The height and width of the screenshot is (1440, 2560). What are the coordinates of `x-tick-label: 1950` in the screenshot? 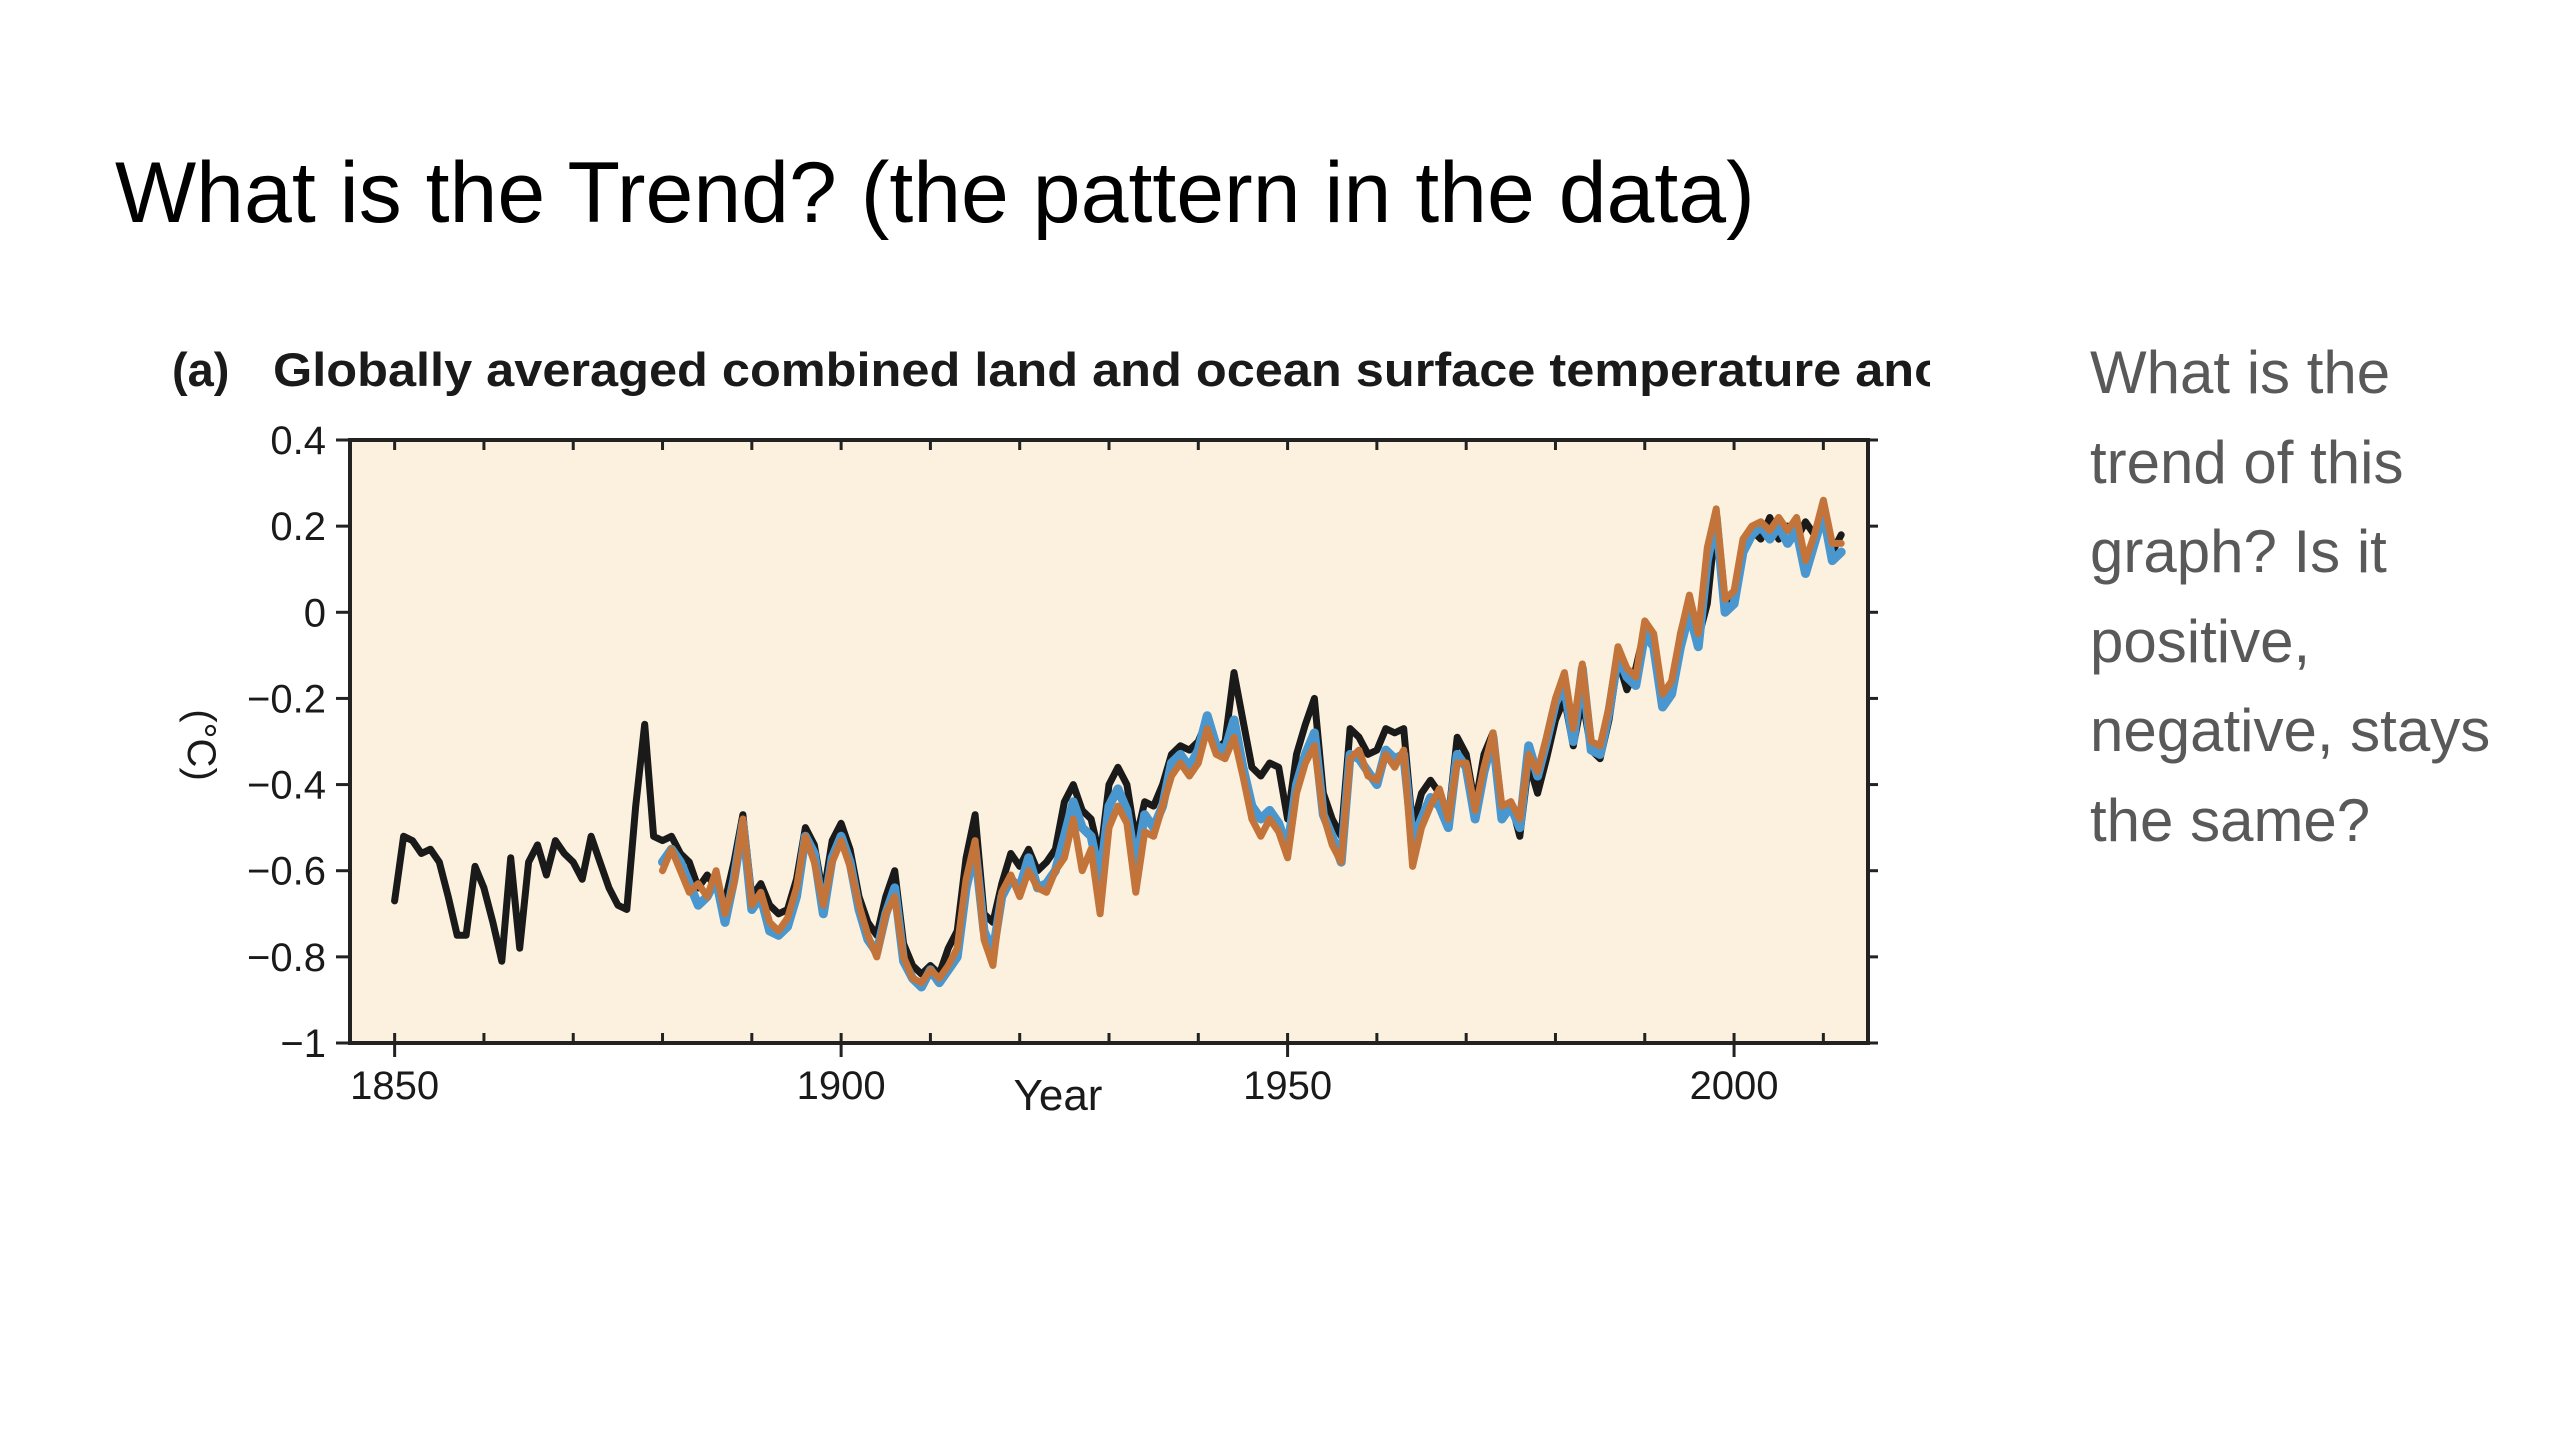 It's located at (1287, 1086).